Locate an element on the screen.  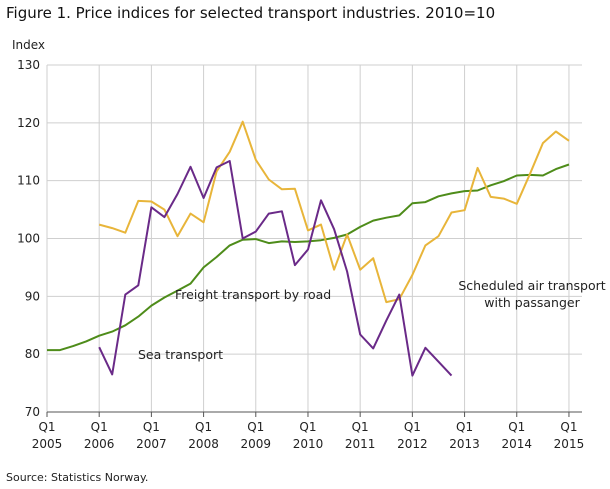
series-annotation-label: with passanger is located at coordinates (532, 302).